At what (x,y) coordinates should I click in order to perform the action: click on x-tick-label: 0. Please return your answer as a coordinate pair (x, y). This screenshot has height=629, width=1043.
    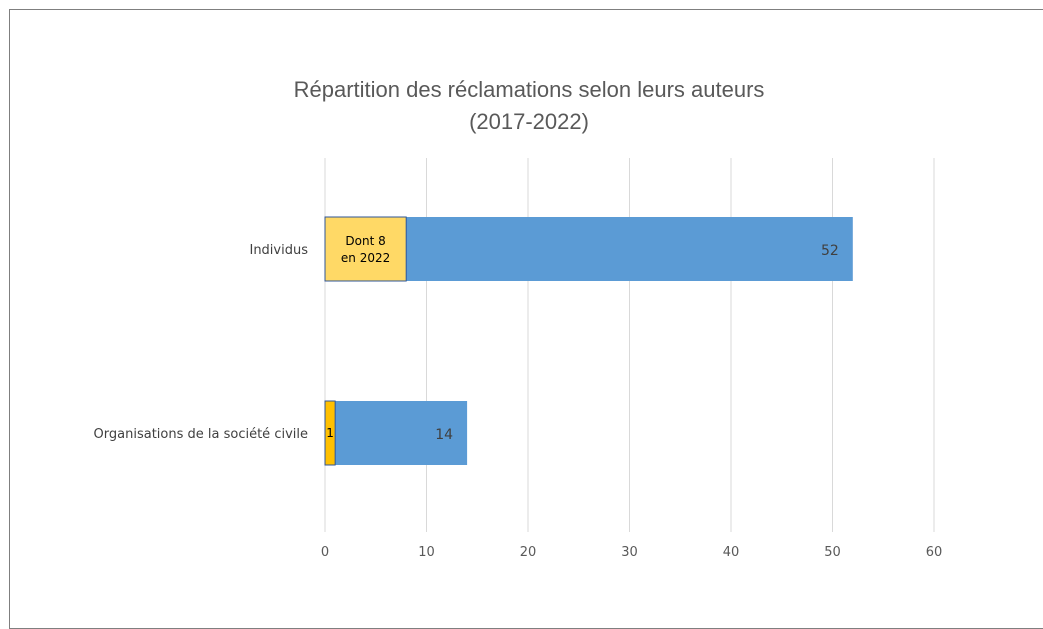
    Looking at the image, I should click on (325, 552).